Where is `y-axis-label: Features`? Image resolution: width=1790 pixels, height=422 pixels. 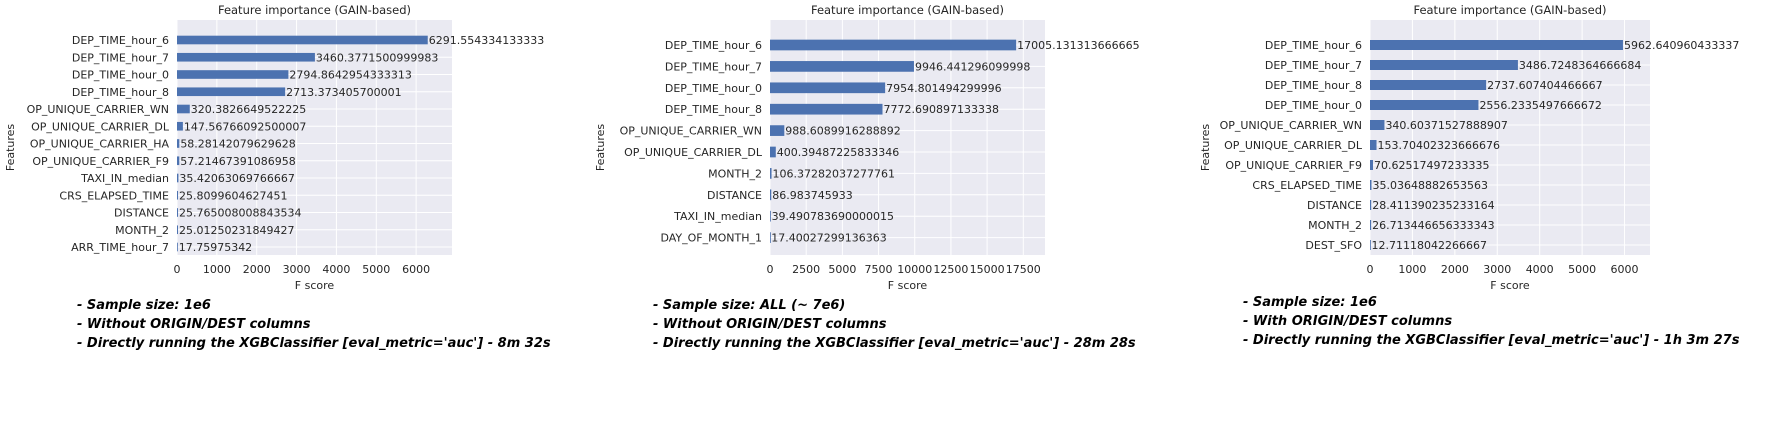 y-axis-label: Features is located at coordinates (600, 148).